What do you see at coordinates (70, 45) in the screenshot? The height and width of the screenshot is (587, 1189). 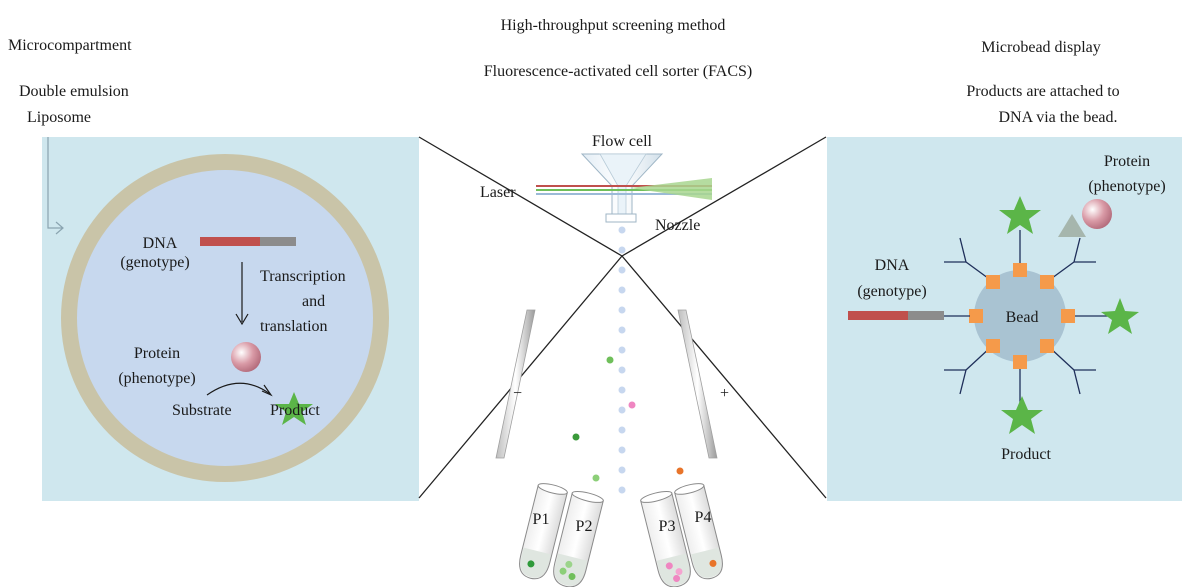 I see `left-heading: Microcompartment` at bounding box center [70, 45].